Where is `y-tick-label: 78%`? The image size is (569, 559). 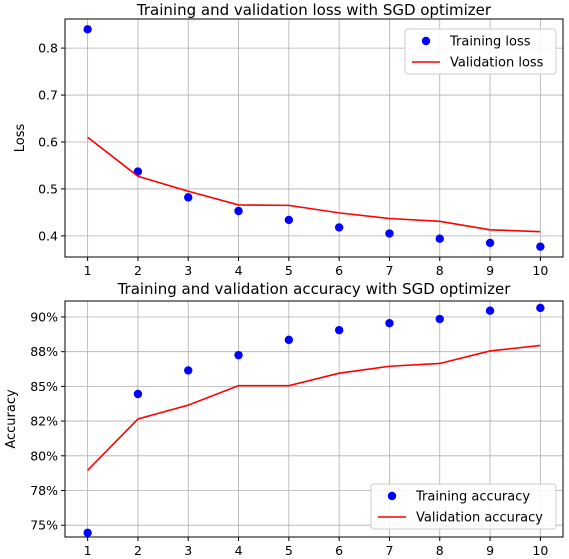
y-tick-label: 78% is located at coordinates (44, 490).